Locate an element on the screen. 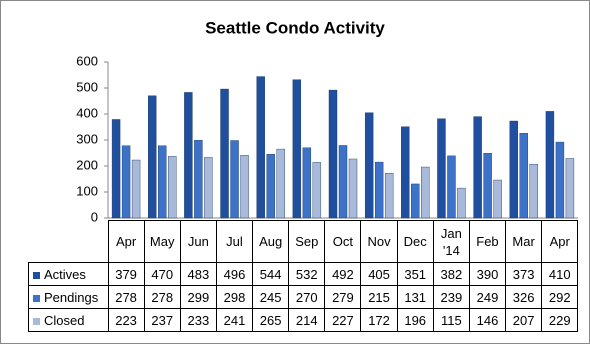 The width and height of the screenshot is (590, 344). table-value: 279 is located at coordinates (343, 297).